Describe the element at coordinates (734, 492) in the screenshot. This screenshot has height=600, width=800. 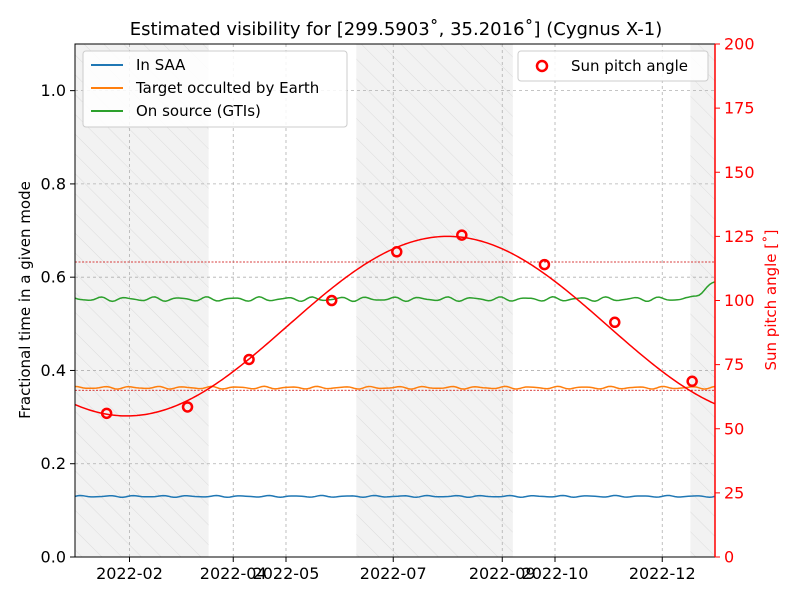
I see `y-right-tick-label-1: 25` at that location.